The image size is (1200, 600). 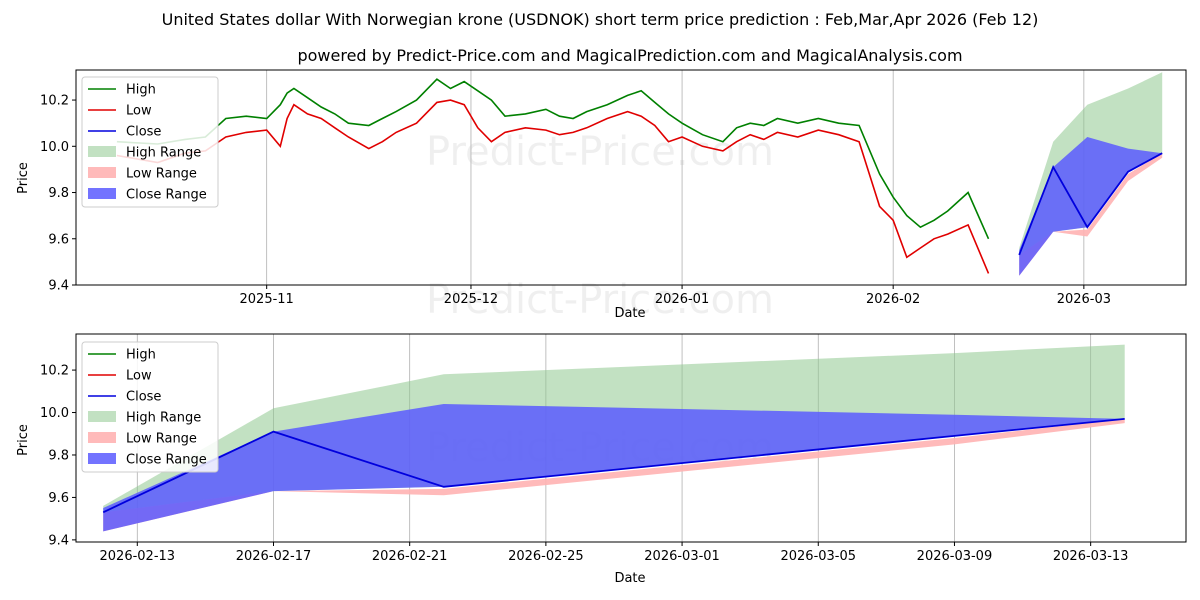 What do you see at coordinates (629, 313) in the screenshot?
I see `top-x-axis-label: Date` at bounding box center [629, 313].